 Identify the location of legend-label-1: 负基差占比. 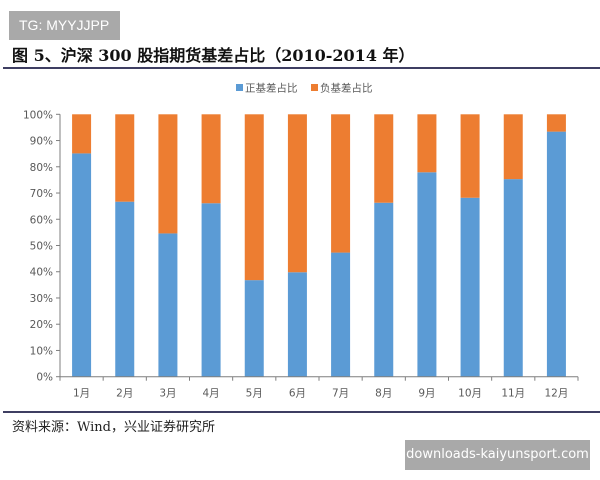
(346, 88).